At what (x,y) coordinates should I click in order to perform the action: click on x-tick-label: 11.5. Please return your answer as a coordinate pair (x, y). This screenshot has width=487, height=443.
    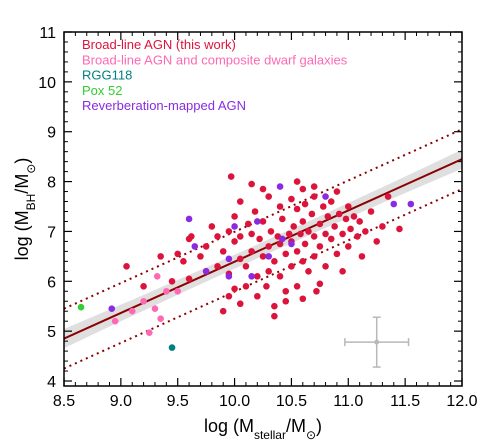
    Looking at the image, I should click on (405, 401).